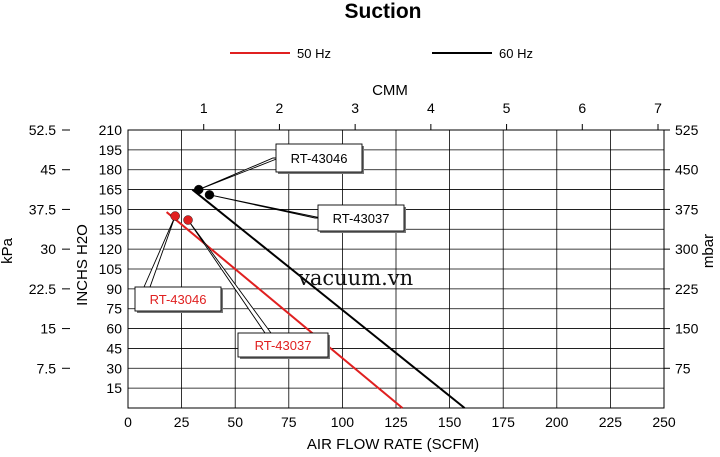 The height and width of the screenshot is (457, 720). What do you see at coordinates (48, 170) in the screenshot?
I see `kpa-tick-label: 45` at bounding box center [48, 170].